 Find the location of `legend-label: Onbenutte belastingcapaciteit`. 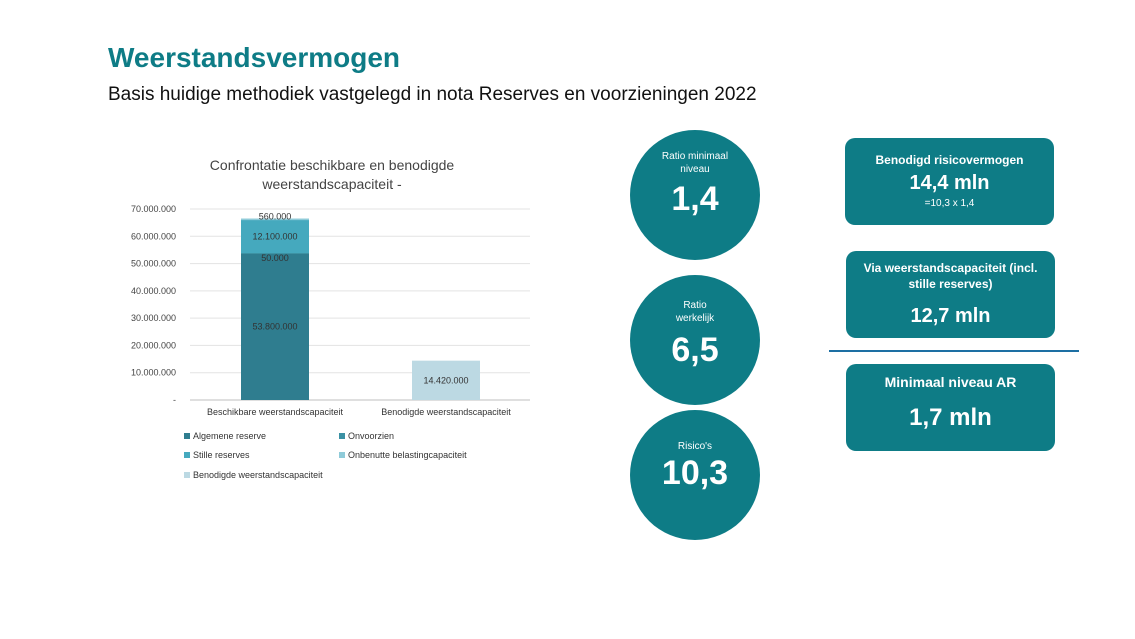

legend-label: Onbenutte belastingcapaciteit is located at coordinates (407, 455).